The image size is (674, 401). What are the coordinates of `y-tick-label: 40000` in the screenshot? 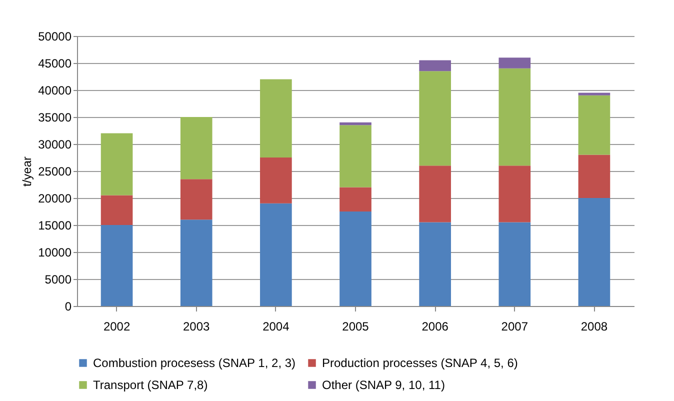 It's located at (55, 91).